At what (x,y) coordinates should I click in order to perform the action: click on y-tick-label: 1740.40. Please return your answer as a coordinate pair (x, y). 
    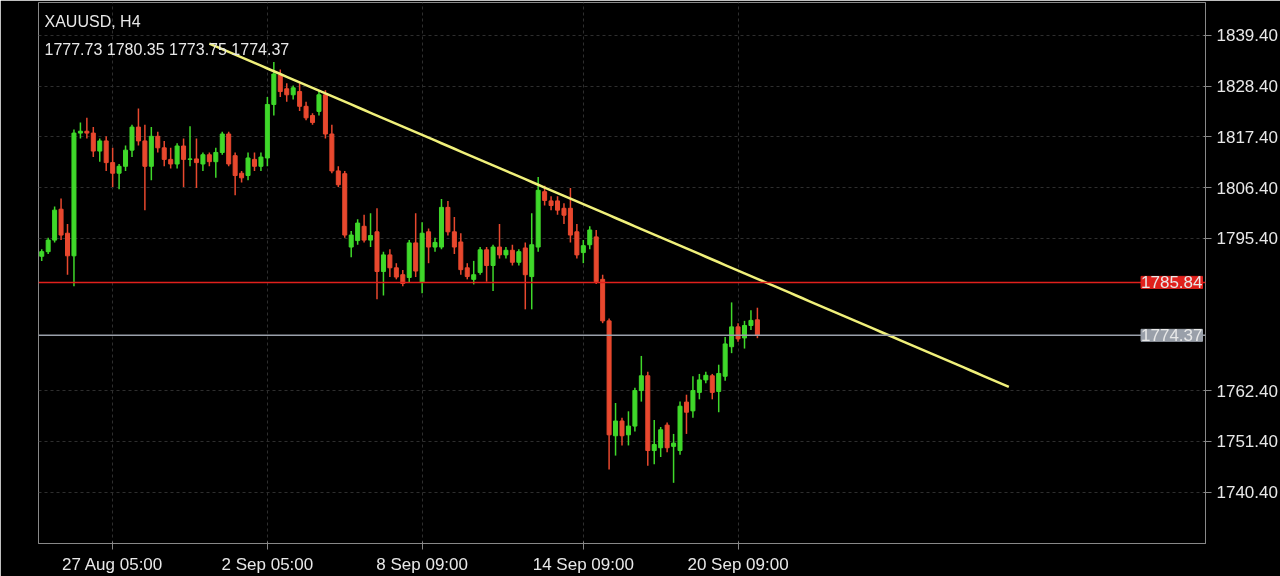
    Looking at the image, I should click on (1247, 493).